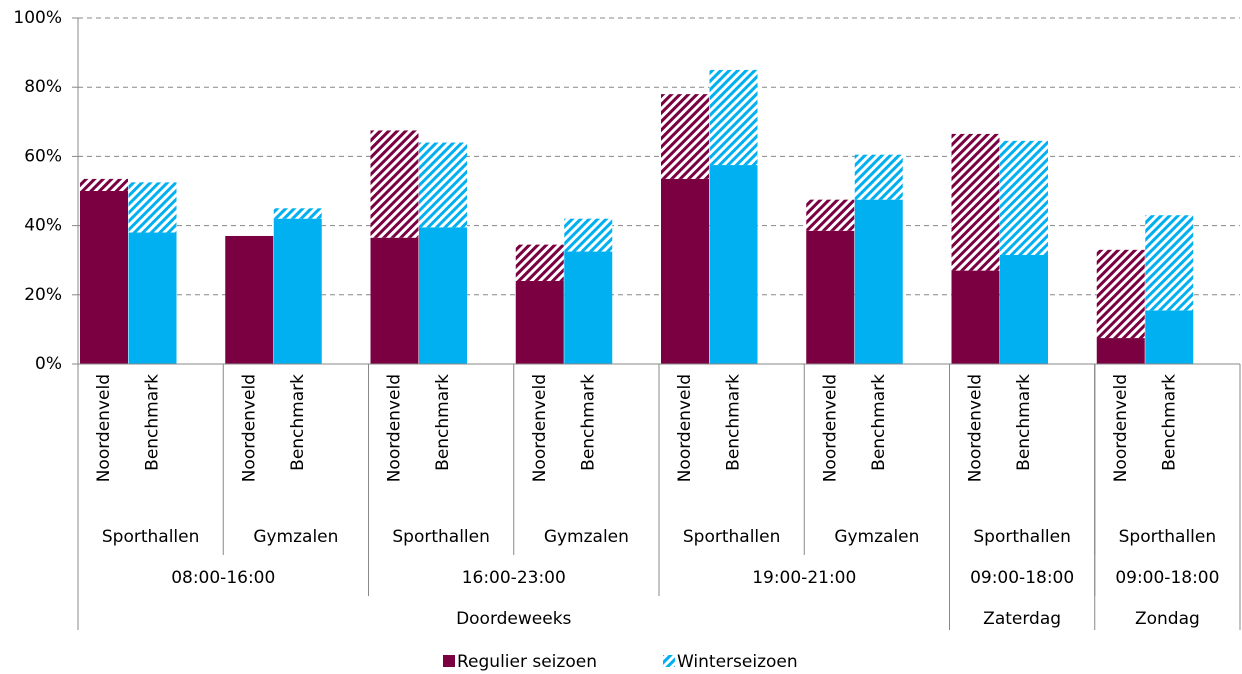  I want to click on time-group-label: 16:00-23:00, so click(514, 578).